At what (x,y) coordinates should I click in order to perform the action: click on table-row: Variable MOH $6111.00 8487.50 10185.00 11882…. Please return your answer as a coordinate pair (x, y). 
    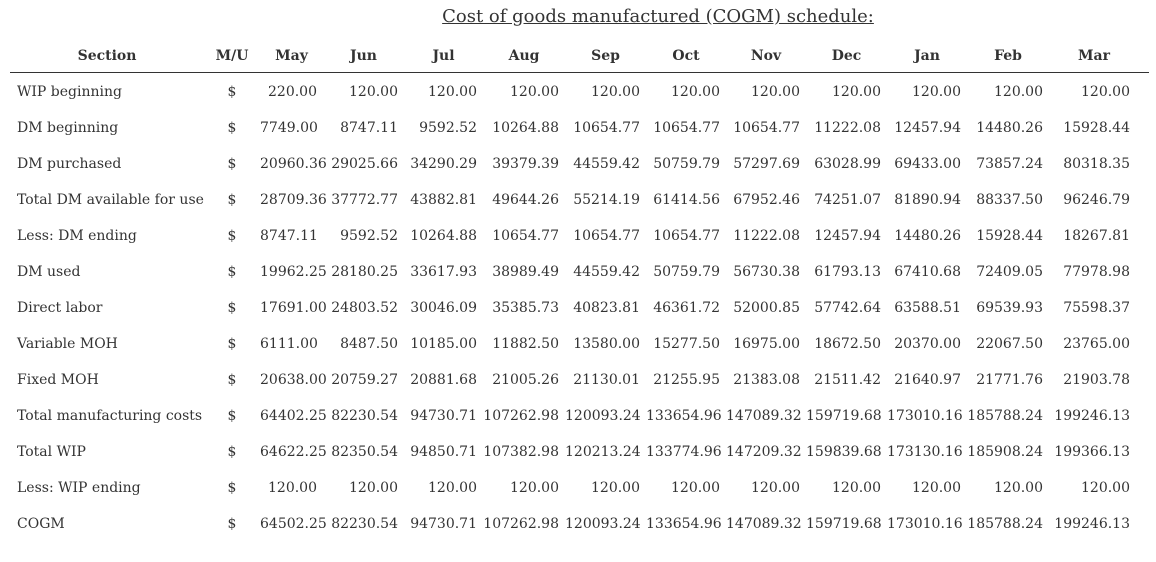
    Looking at the image, I should click on (579, 344).